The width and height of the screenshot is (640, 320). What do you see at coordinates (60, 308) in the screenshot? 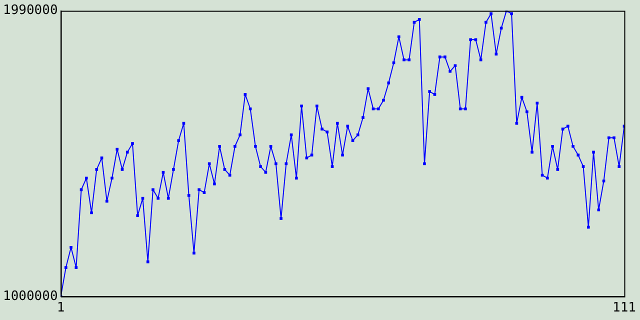
I see `x-tick-label: 1` at bounding box center [60, 308].